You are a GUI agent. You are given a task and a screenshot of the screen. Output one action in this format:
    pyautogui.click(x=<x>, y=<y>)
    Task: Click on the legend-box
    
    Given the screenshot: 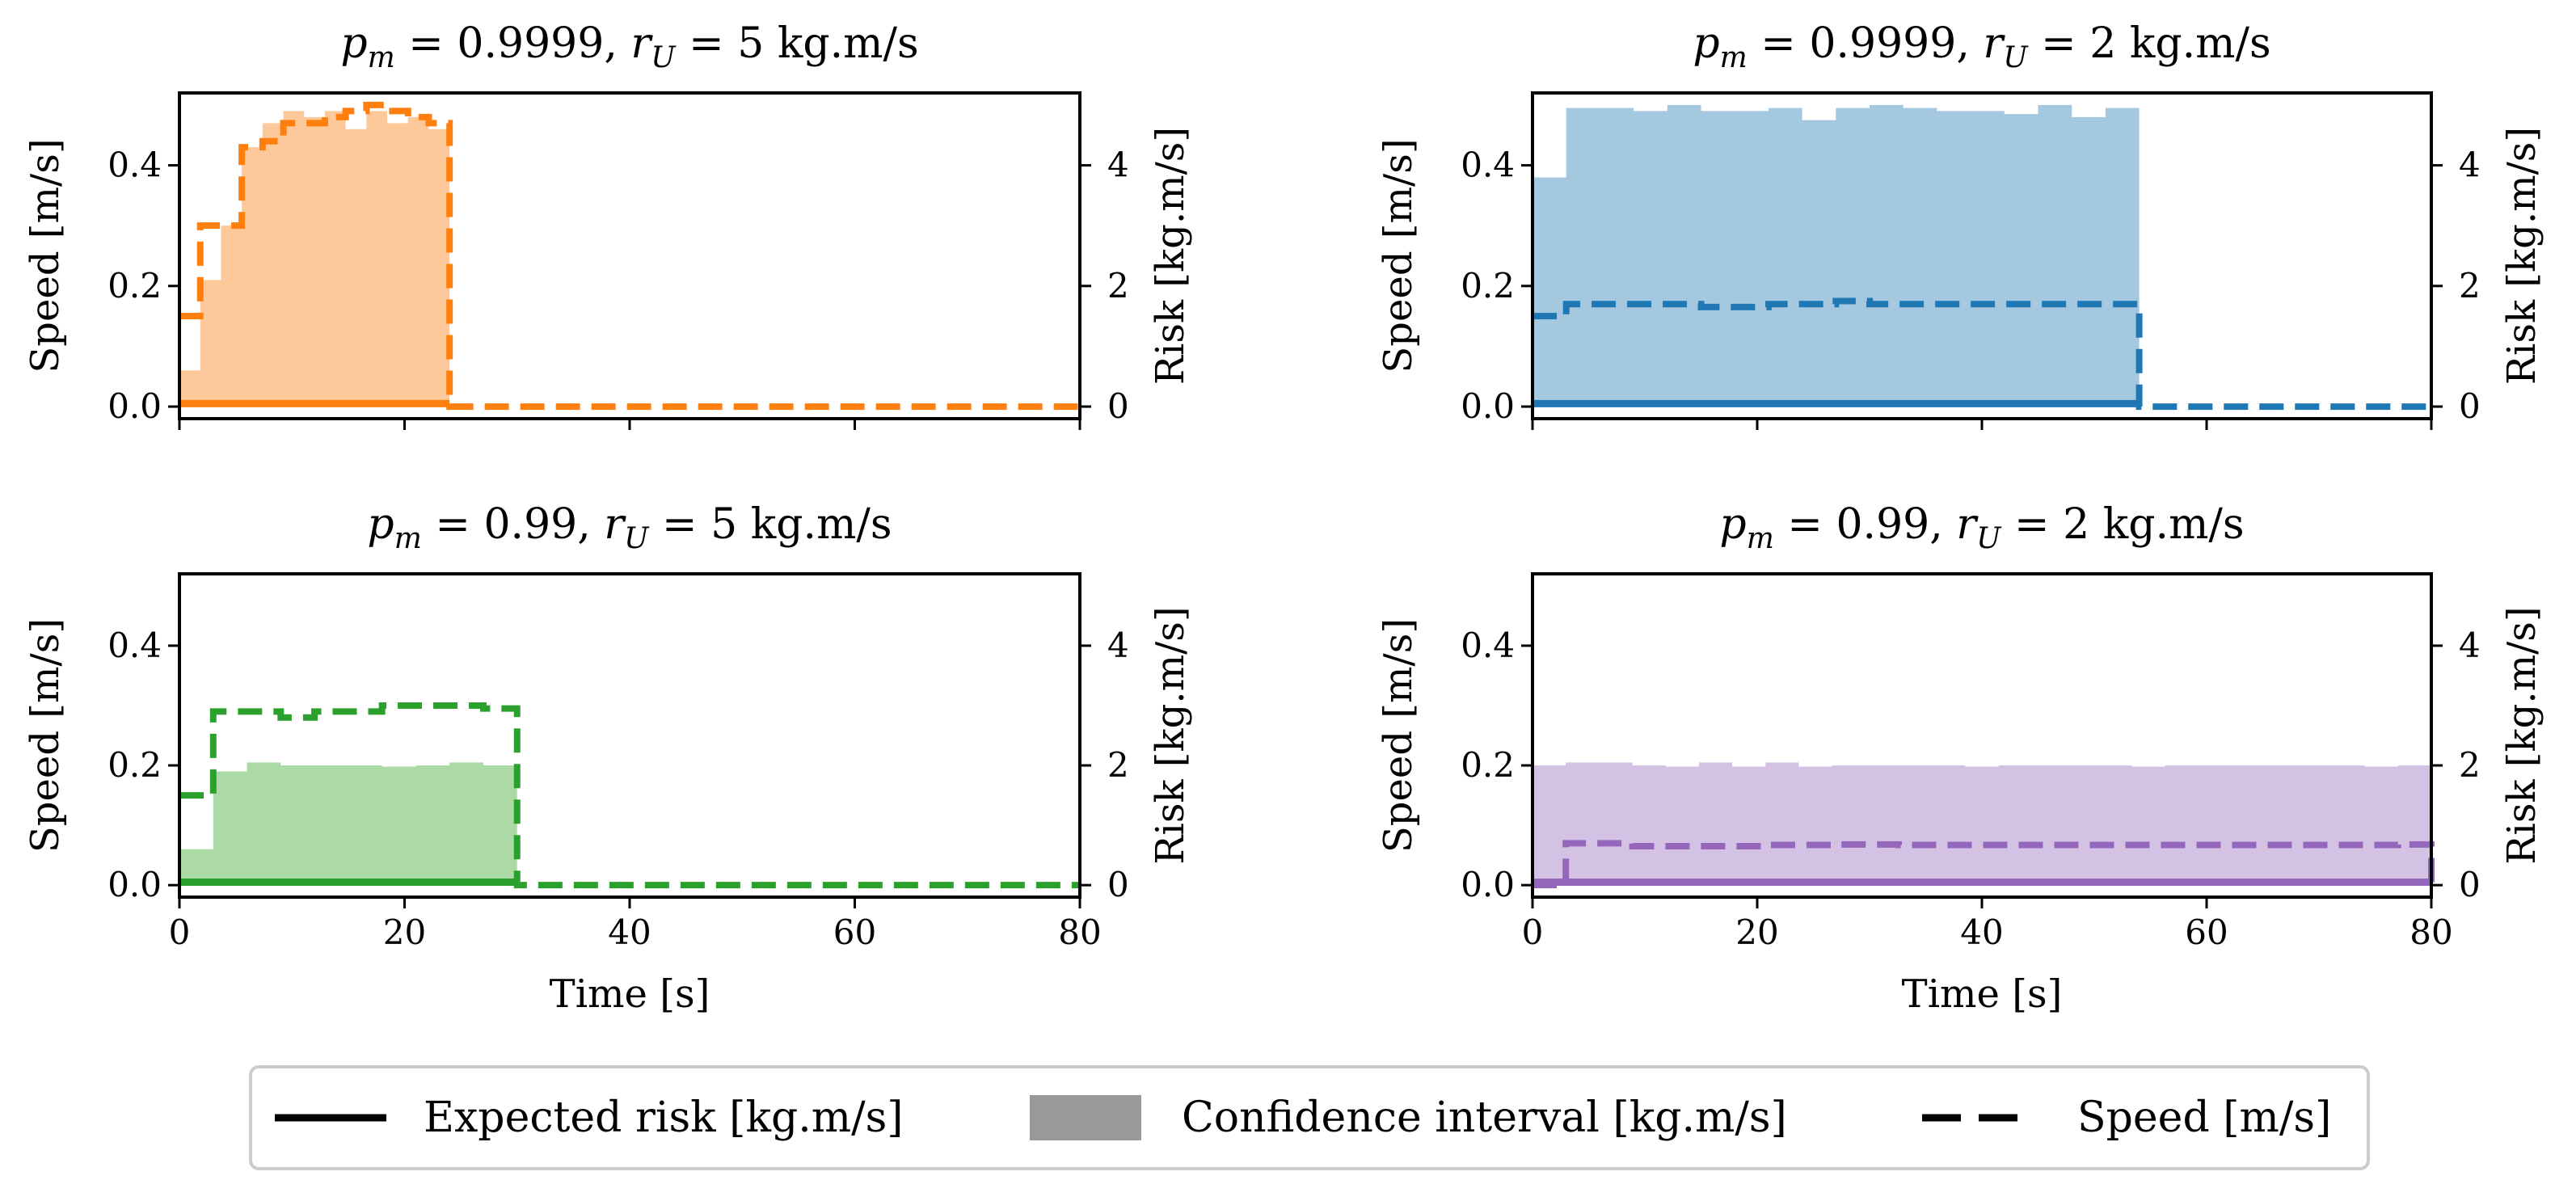 What is the action you would take?
    pyautogui.click(x=1310, y=1117)
    